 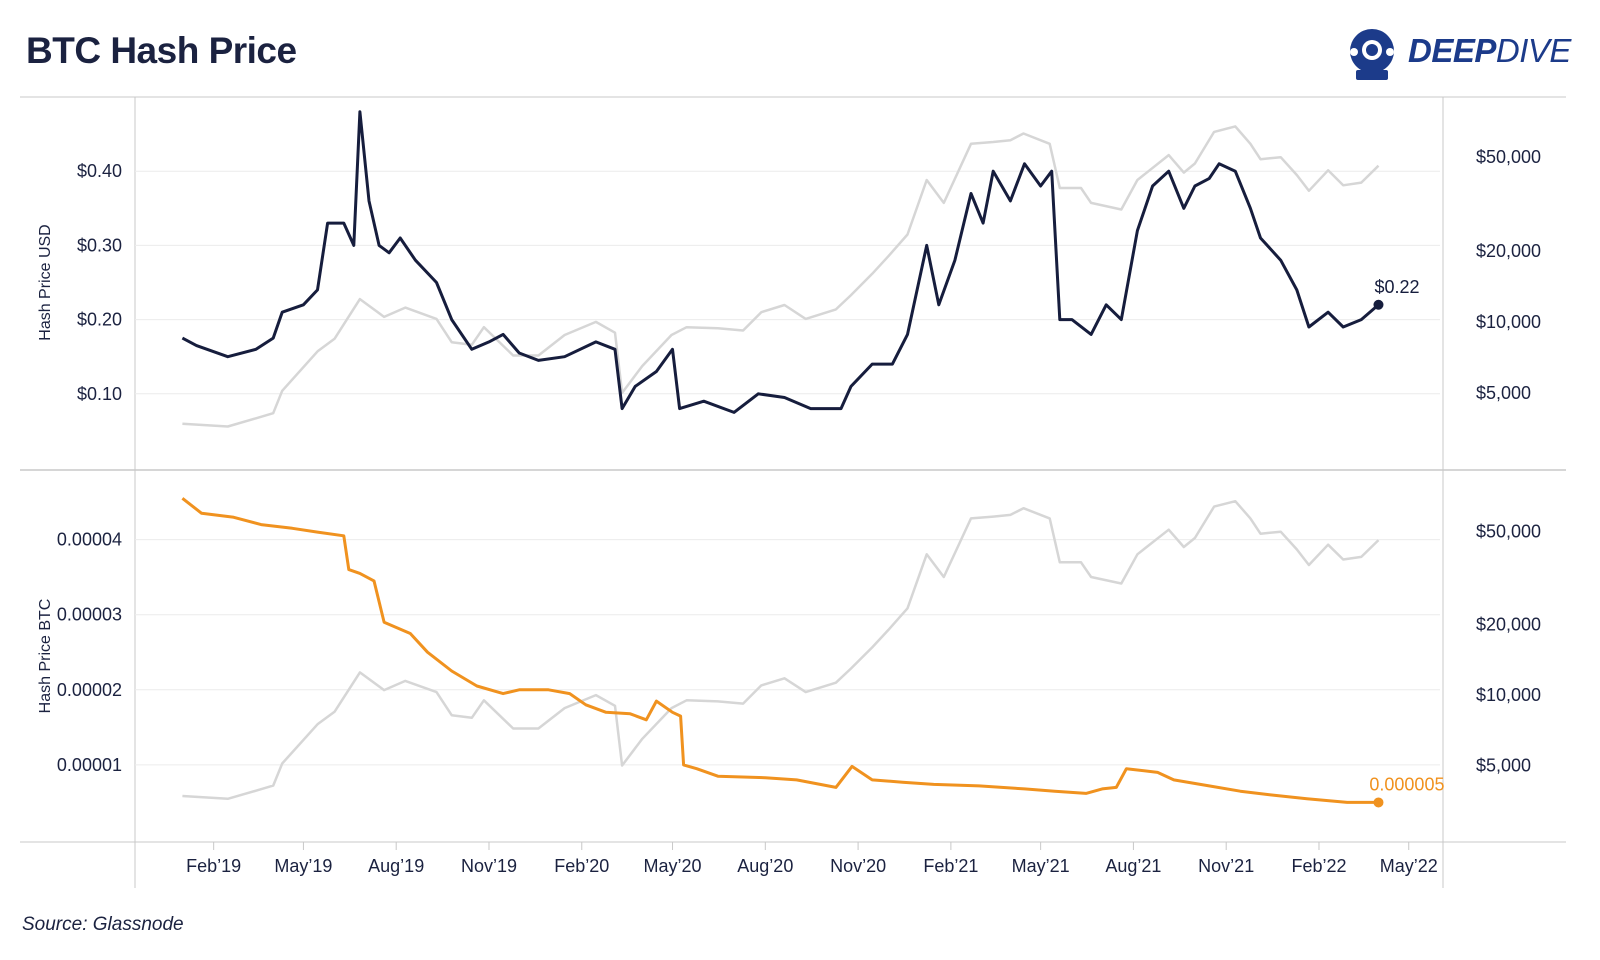 I want to click on bottom-y-tick-label: 0.00002, so click(x=89, y=690).